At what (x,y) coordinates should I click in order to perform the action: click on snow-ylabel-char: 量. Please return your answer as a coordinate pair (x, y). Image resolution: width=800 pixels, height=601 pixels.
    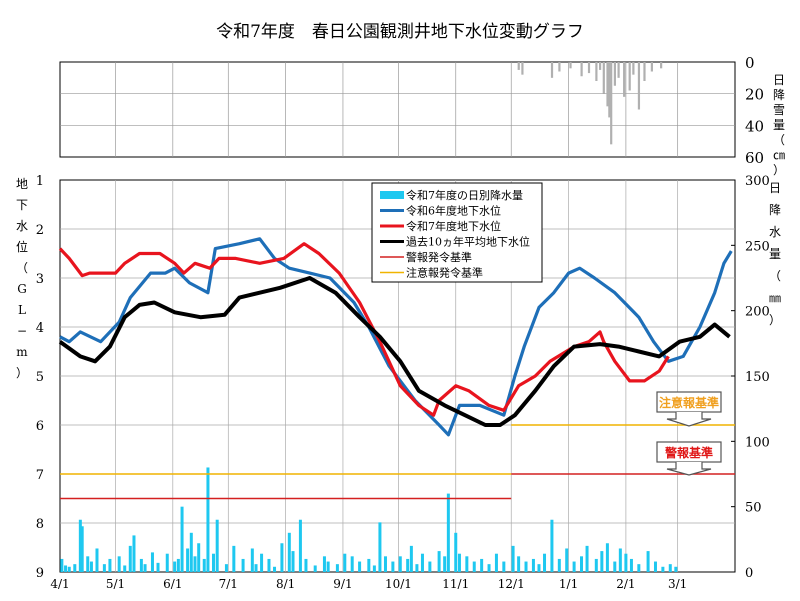
    Looking at the image, I should click on (779, 125).